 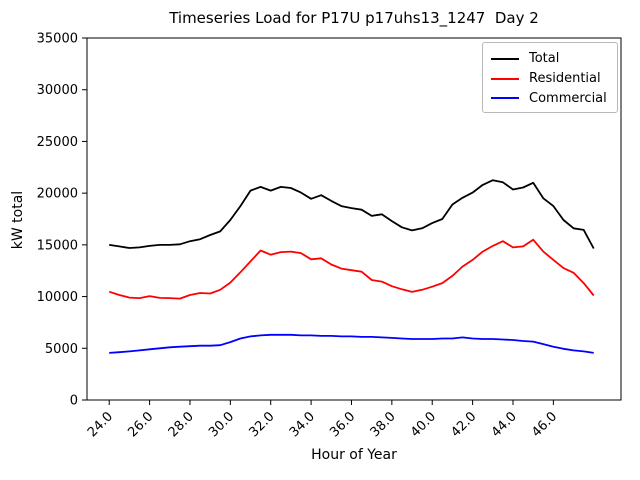 I want to click on y-tick-label: 20000, so click(x=57, y=194).